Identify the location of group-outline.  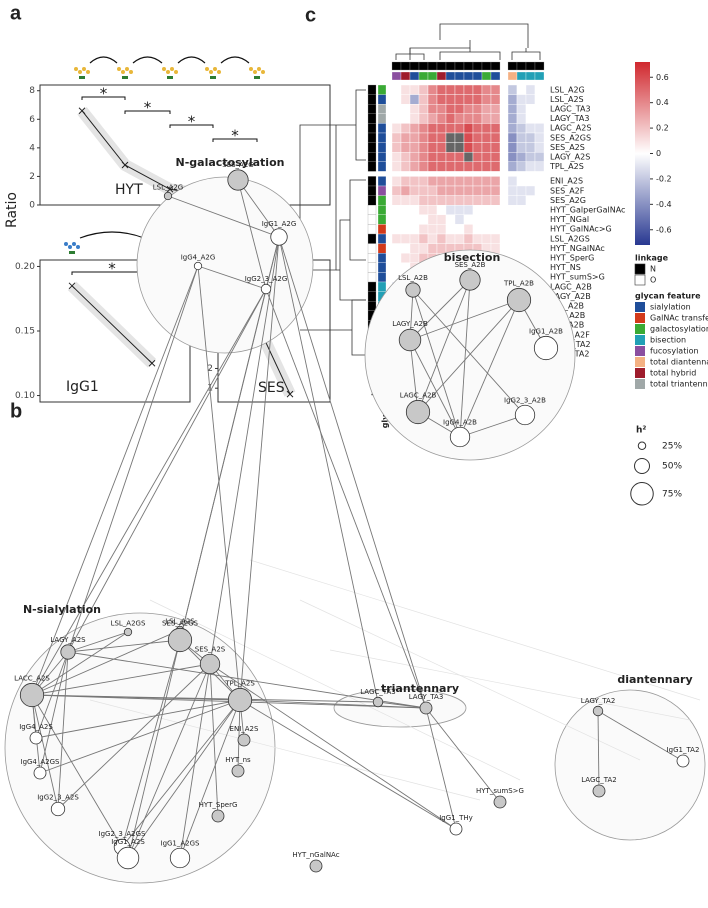
(225, 265).